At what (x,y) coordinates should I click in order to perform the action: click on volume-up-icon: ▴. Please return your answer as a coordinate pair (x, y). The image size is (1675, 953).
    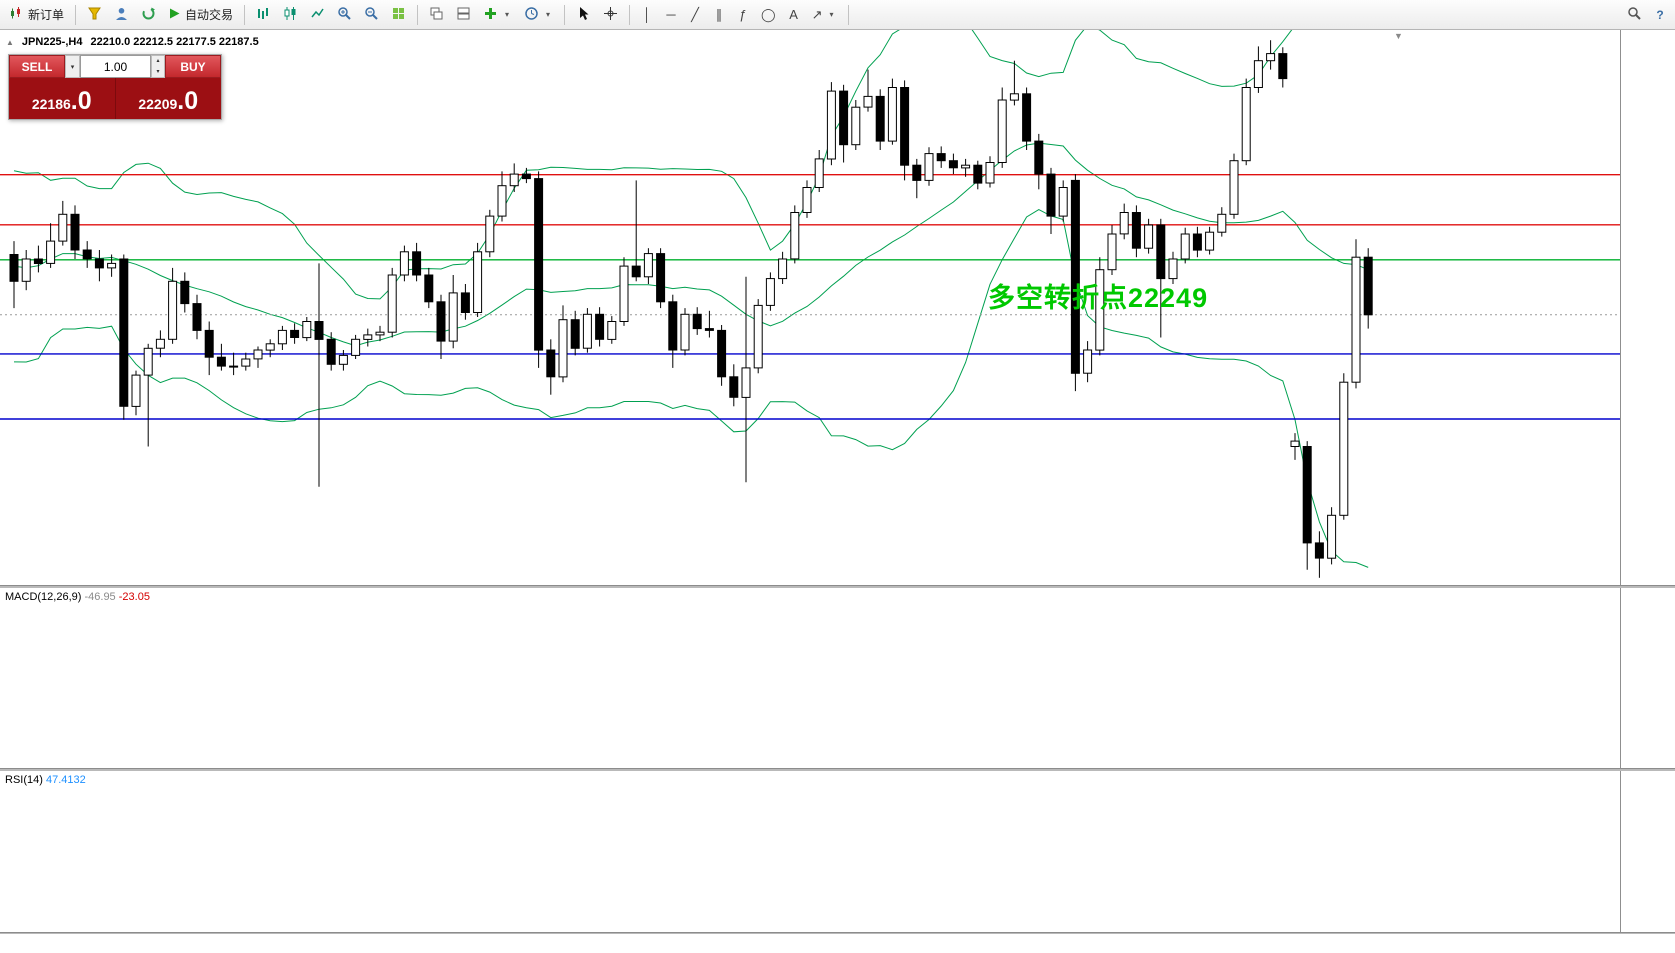
    Looking at the image, I should click on (158, 61).